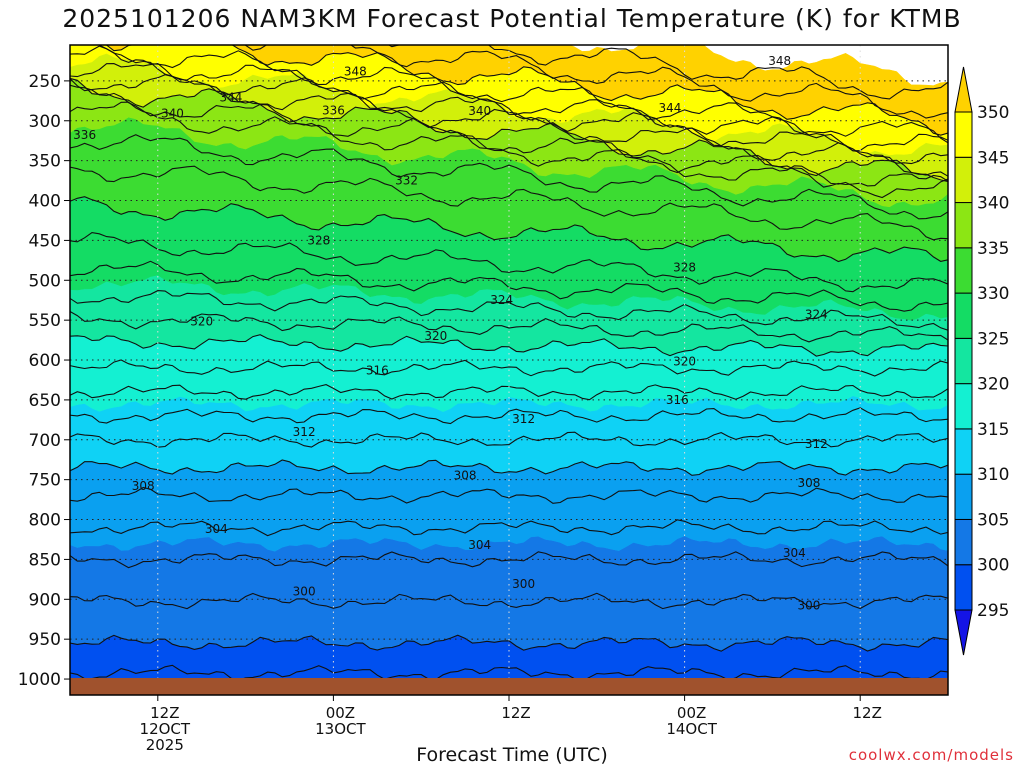 The image size is (1024, 768). Describe the element at coordinates (340, 729) in the screenshot. I see `x-tick-label: 13OCT` at that location.